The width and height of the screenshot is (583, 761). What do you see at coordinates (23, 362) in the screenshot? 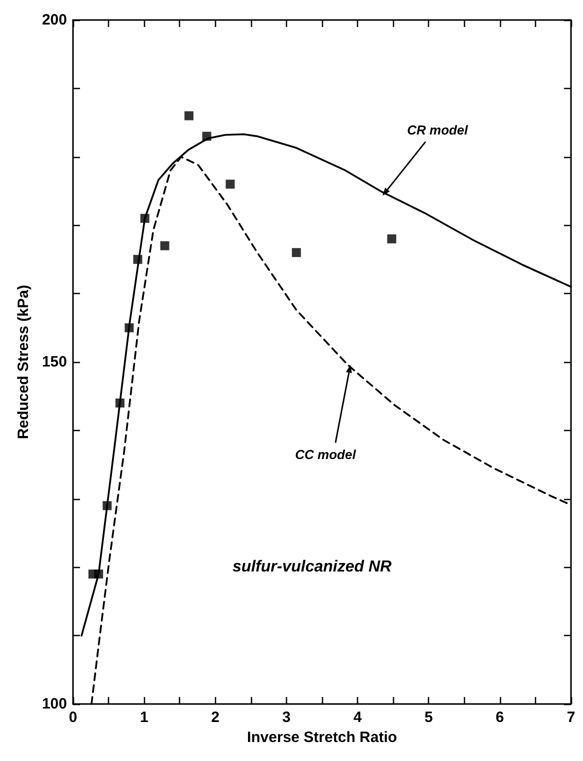
I see `y-axis-title: Reduced Stress (kPa)` at bounding box center [23, 362].